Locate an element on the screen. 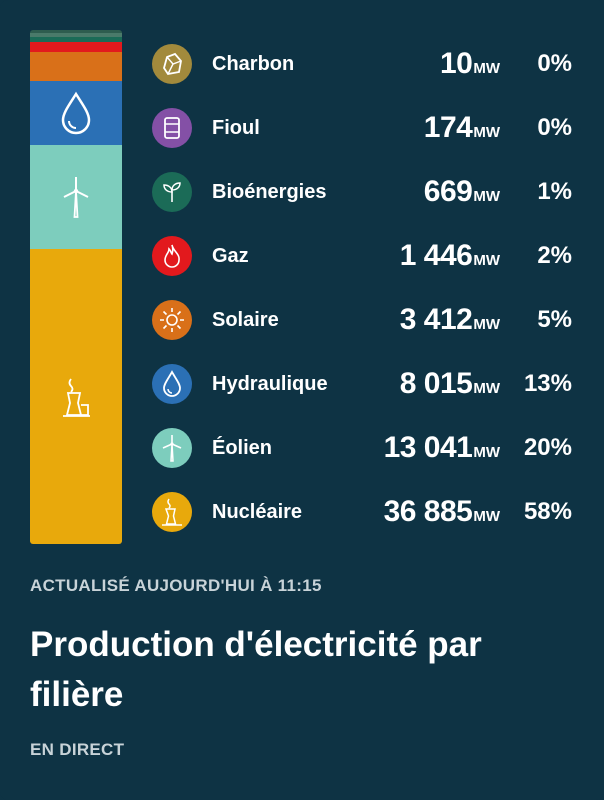 The height and width of the screenshot is (800, 604). stack-segment-fioul is located at coordinates (76, 35).